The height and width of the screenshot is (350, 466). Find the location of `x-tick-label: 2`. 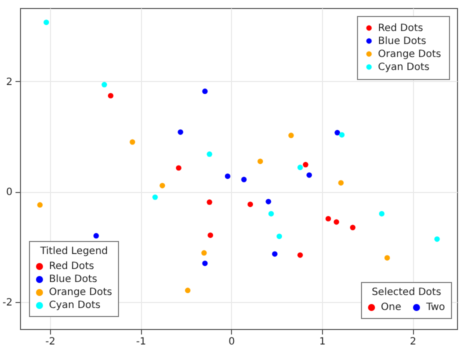

x-tick-label: 2 is located at coordinates (413, 342).